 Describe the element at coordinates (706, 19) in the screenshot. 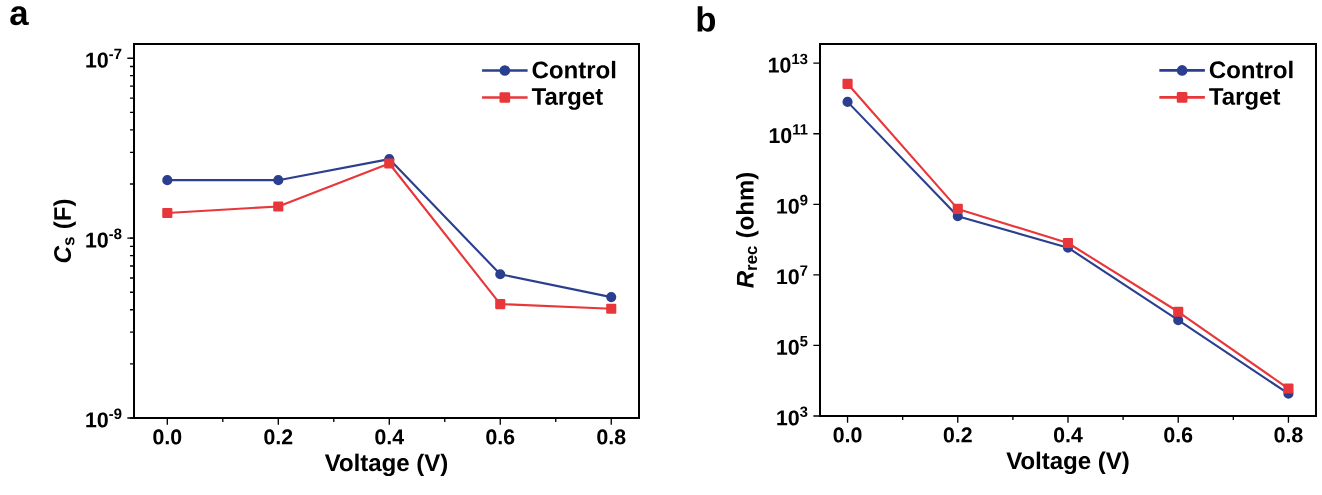

I see `chart-title: b` at that location.